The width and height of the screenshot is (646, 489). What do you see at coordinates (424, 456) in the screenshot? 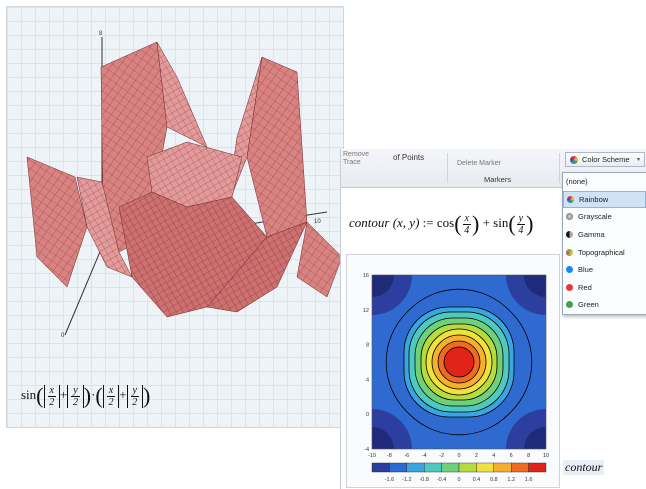
I see `x-tick-label: -4` at bounding box center [424, 456].